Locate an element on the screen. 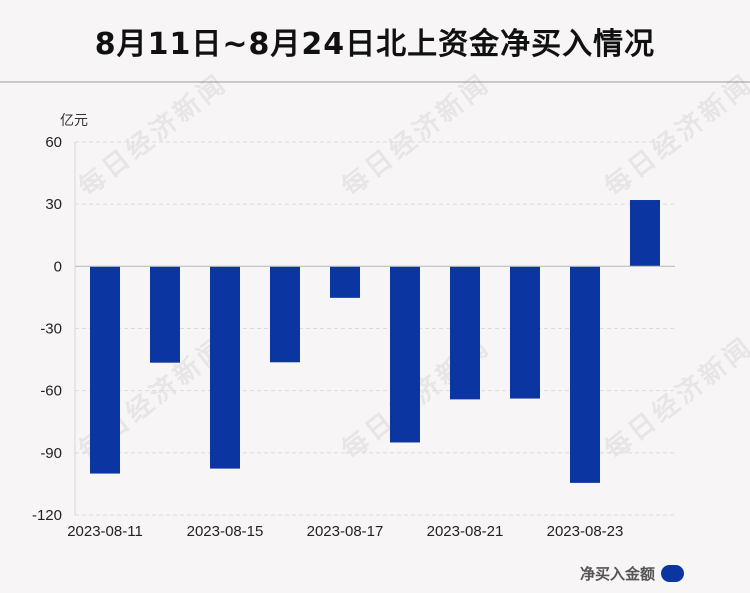 This screenshot has height=593, width=750. x-tick-label: 2023-08-15 is located at coordinates (225, 531).